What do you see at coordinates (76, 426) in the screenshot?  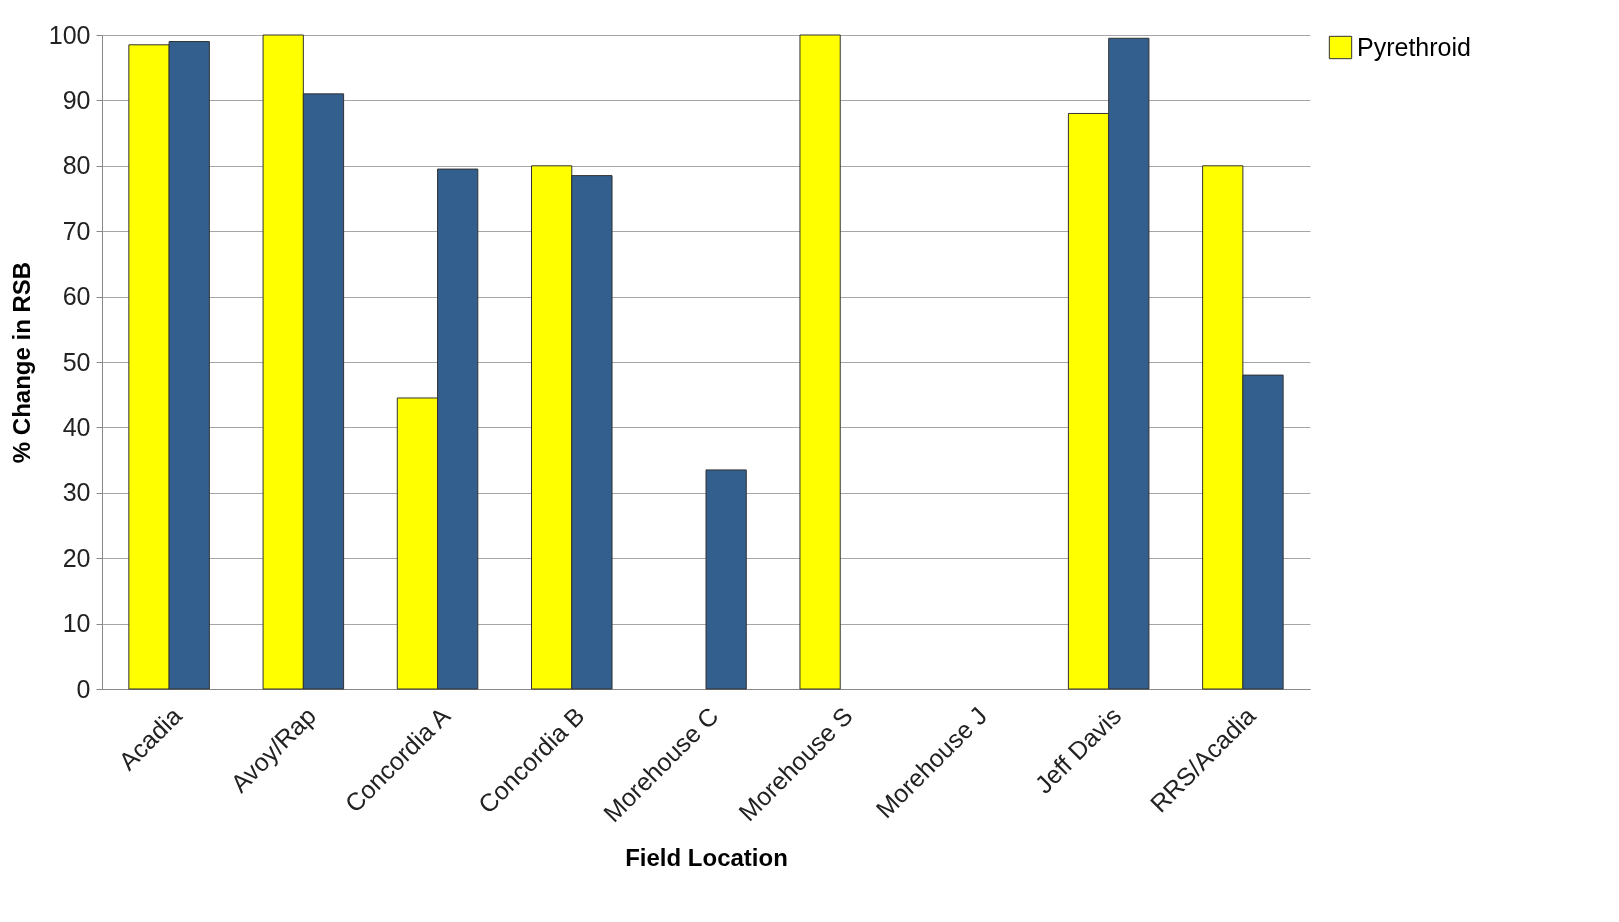 I see `y-tick-label: 40` at bounding box center [76, 426].